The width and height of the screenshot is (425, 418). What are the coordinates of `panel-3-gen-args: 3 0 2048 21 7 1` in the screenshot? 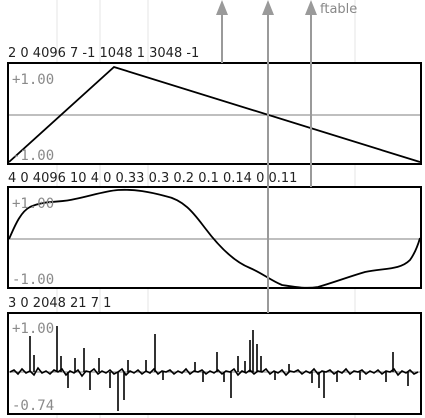 It's located at (59, 303).